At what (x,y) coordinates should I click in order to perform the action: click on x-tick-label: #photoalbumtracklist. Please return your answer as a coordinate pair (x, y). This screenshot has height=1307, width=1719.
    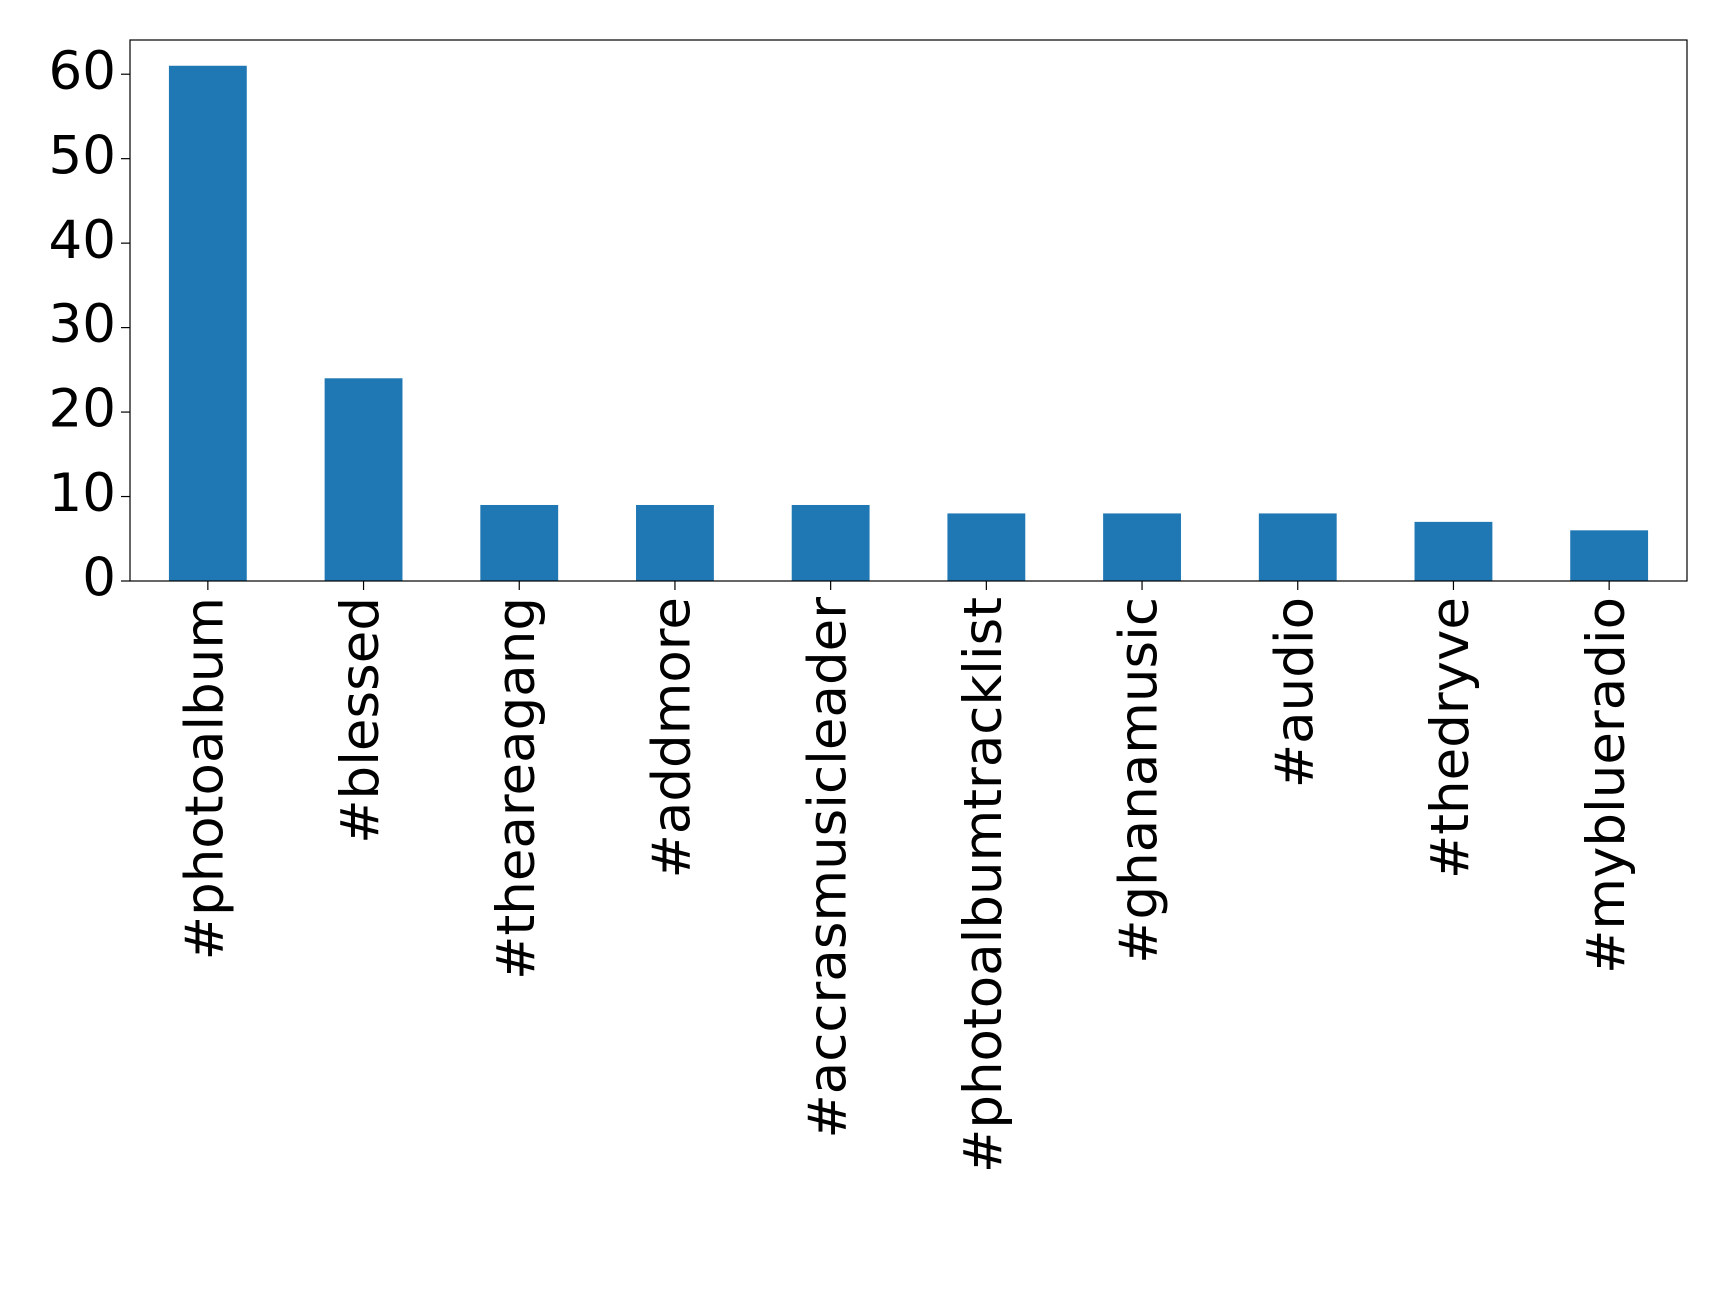
    Looking at the image, I should click on (983, 885).